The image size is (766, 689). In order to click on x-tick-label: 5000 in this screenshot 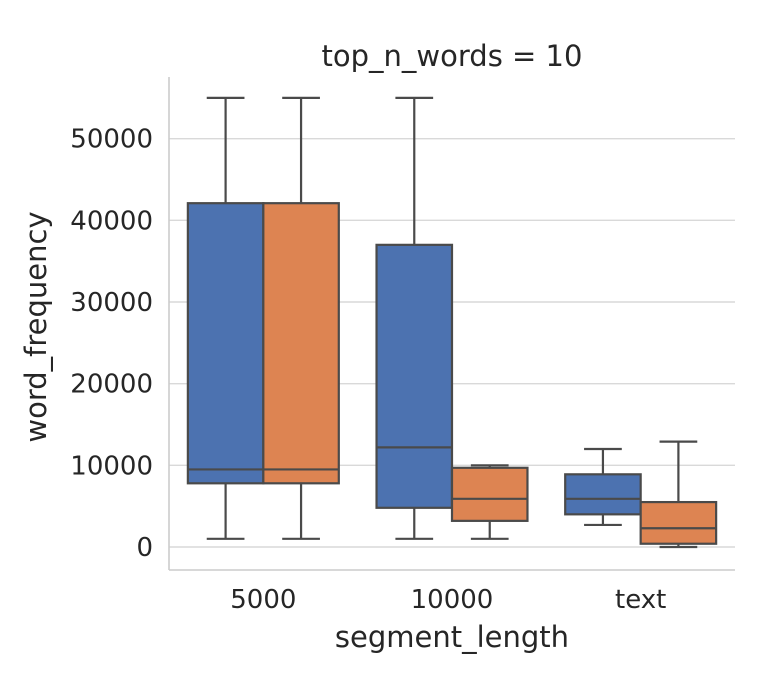, I will do `click(263, 600)`.